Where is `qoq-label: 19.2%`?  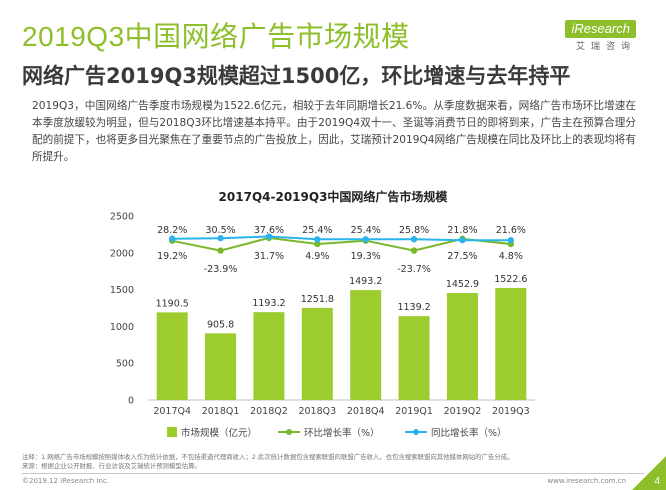
qoq-label: 19.2% is located at coordinates (172, 256).